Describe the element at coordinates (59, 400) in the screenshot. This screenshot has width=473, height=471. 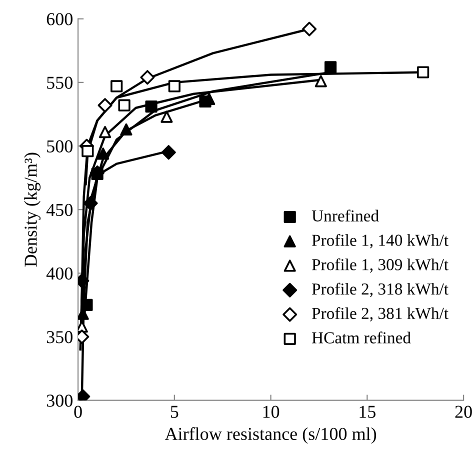
I see `y-tick-label: 300` at that location.